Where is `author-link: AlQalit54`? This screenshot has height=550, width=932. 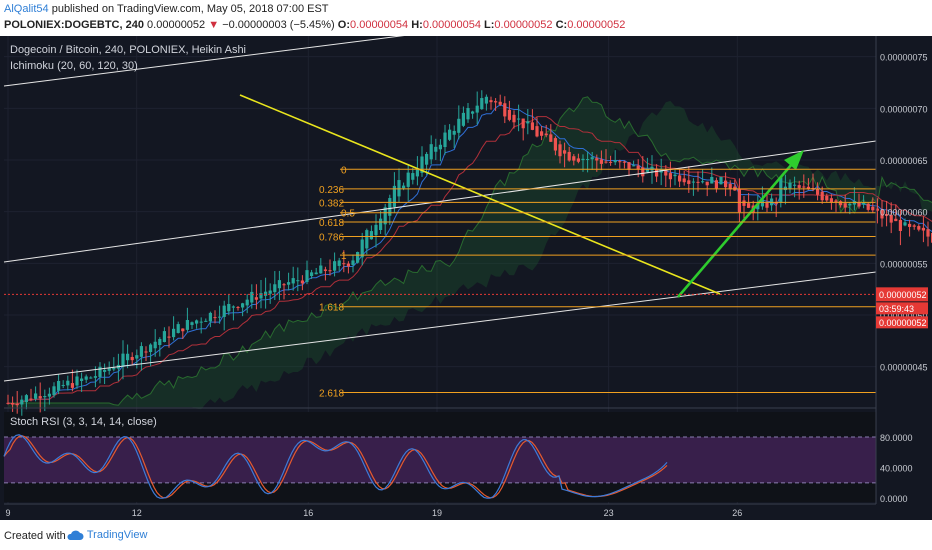
author-link: AlQalit54 is located at coordinates (26, 9).